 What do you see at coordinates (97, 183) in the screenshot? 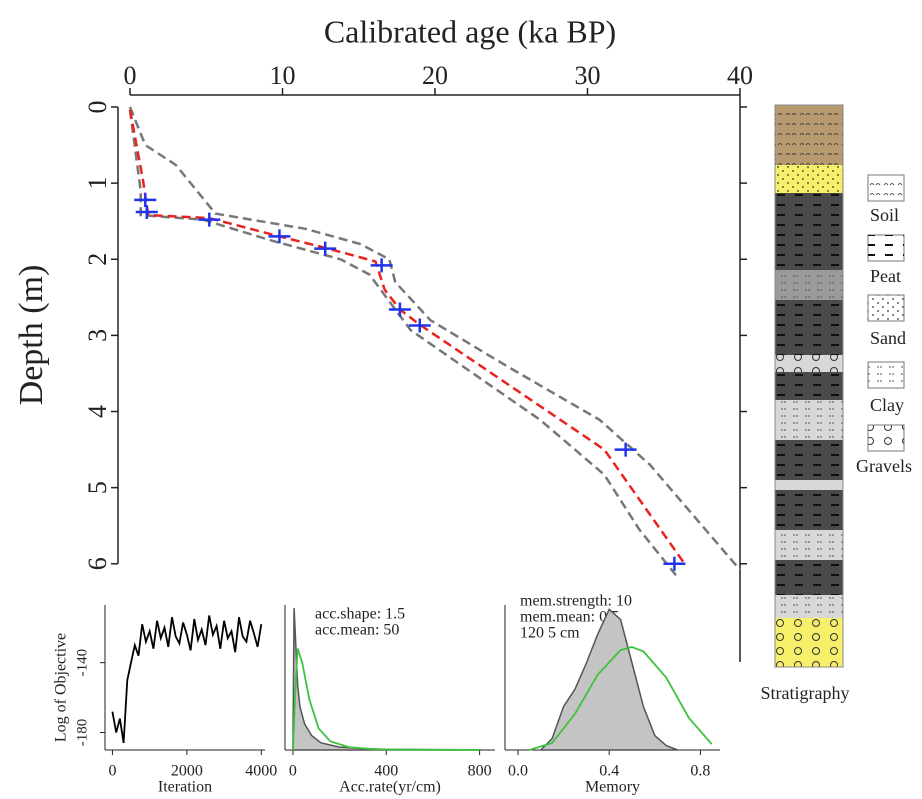
I see `y-tick-label: 1` at bounding box center [97, 183].